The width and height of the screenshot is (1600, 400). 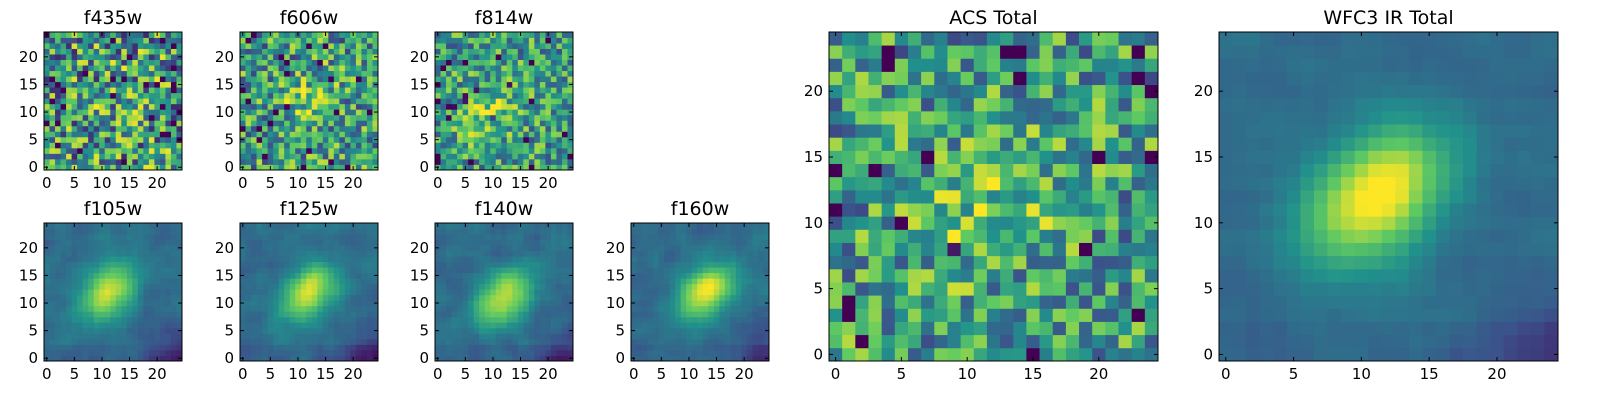 What do you see at coordinates (466, 183) in the screenshot?
I see `x-tick-label: 5` at bounding box center [466, 183].